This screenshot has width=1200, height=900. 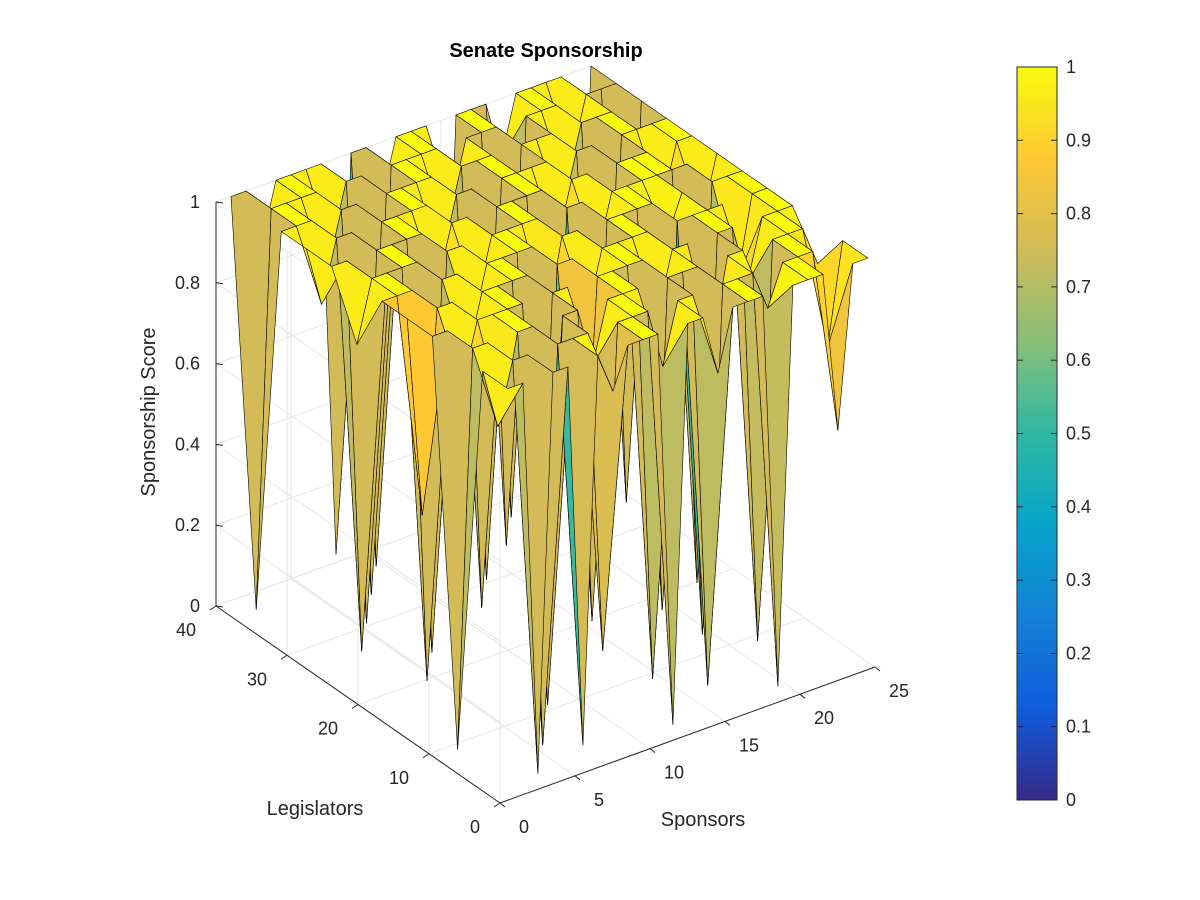 What do you see at coordinates (199, 404) in the screenshot?
I see `z-axis-ticks: 0 0.2 0.4 0.6 0.8 1` at bounding box center [199, 404].